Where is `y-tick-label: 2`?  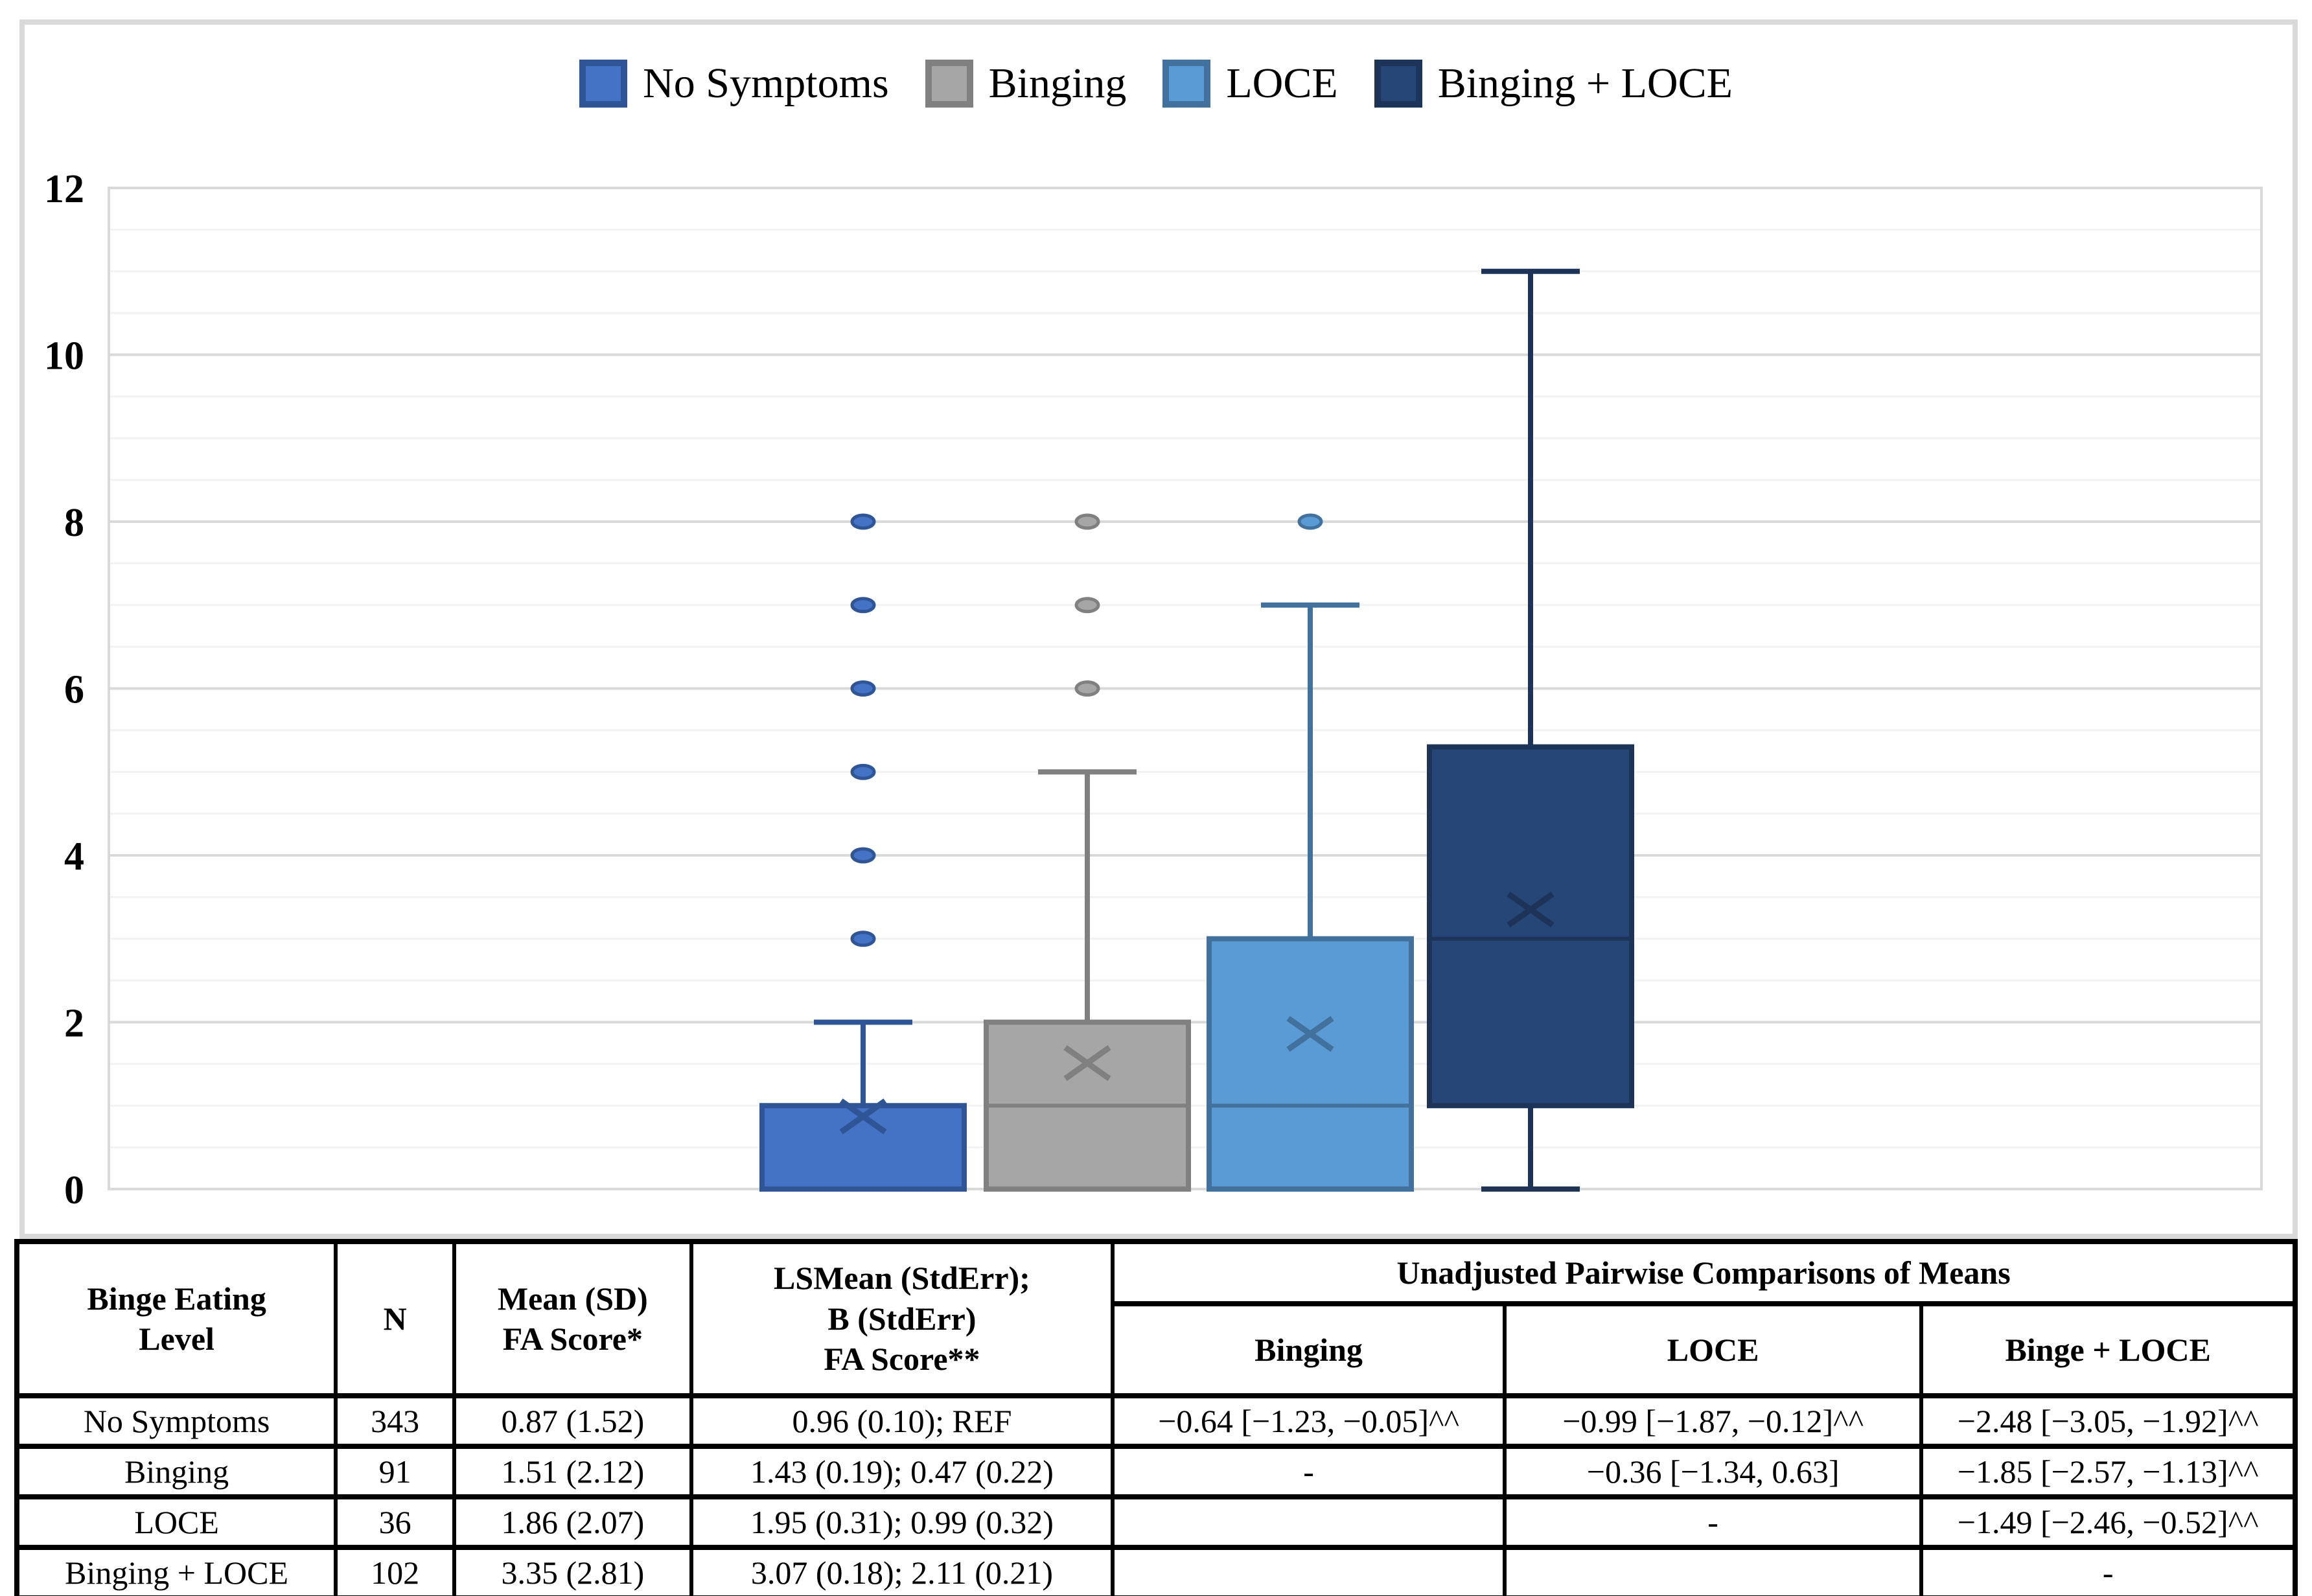 y-tick-label: 2 is located at coordinates (74, 1024).